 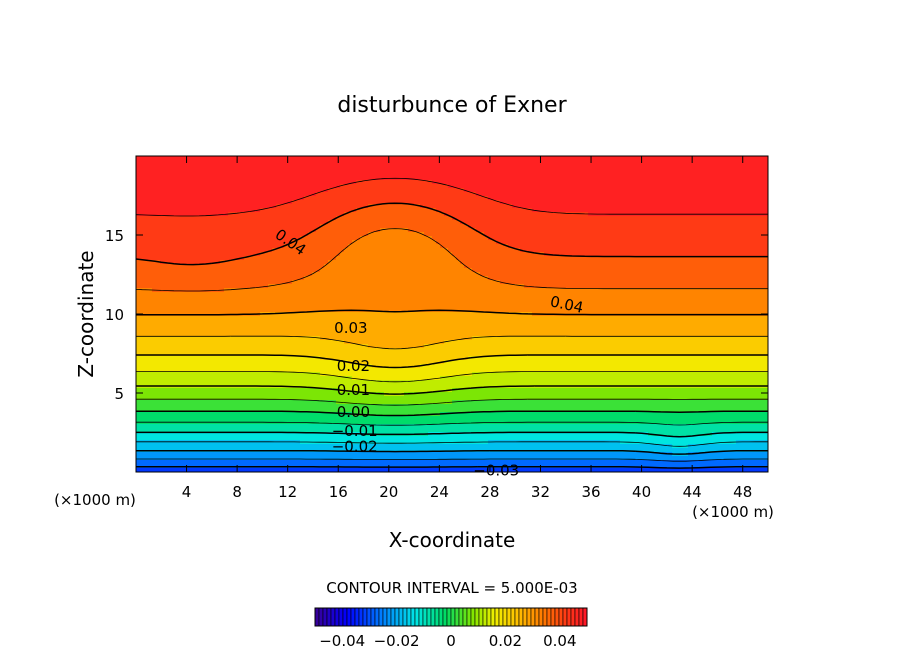 What do you see at coordinates (119, 394) in the screenshot?
I see `y-tick-label: 5` at bounding box center [119, 394].